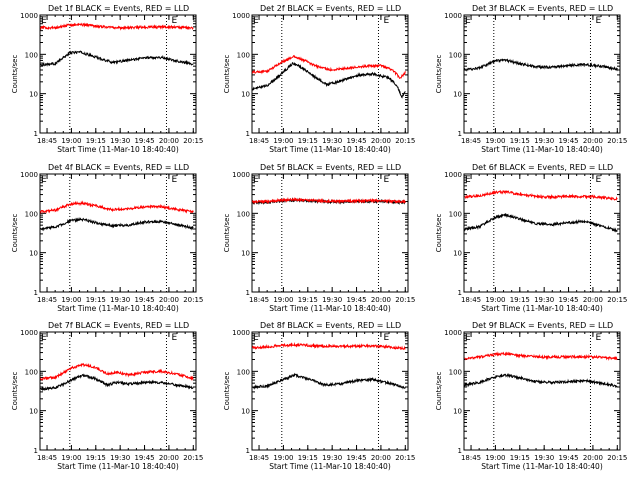  I want to click on chart-title: Det 5f BLACK = Events, RED = LLD, so click(330, 167).